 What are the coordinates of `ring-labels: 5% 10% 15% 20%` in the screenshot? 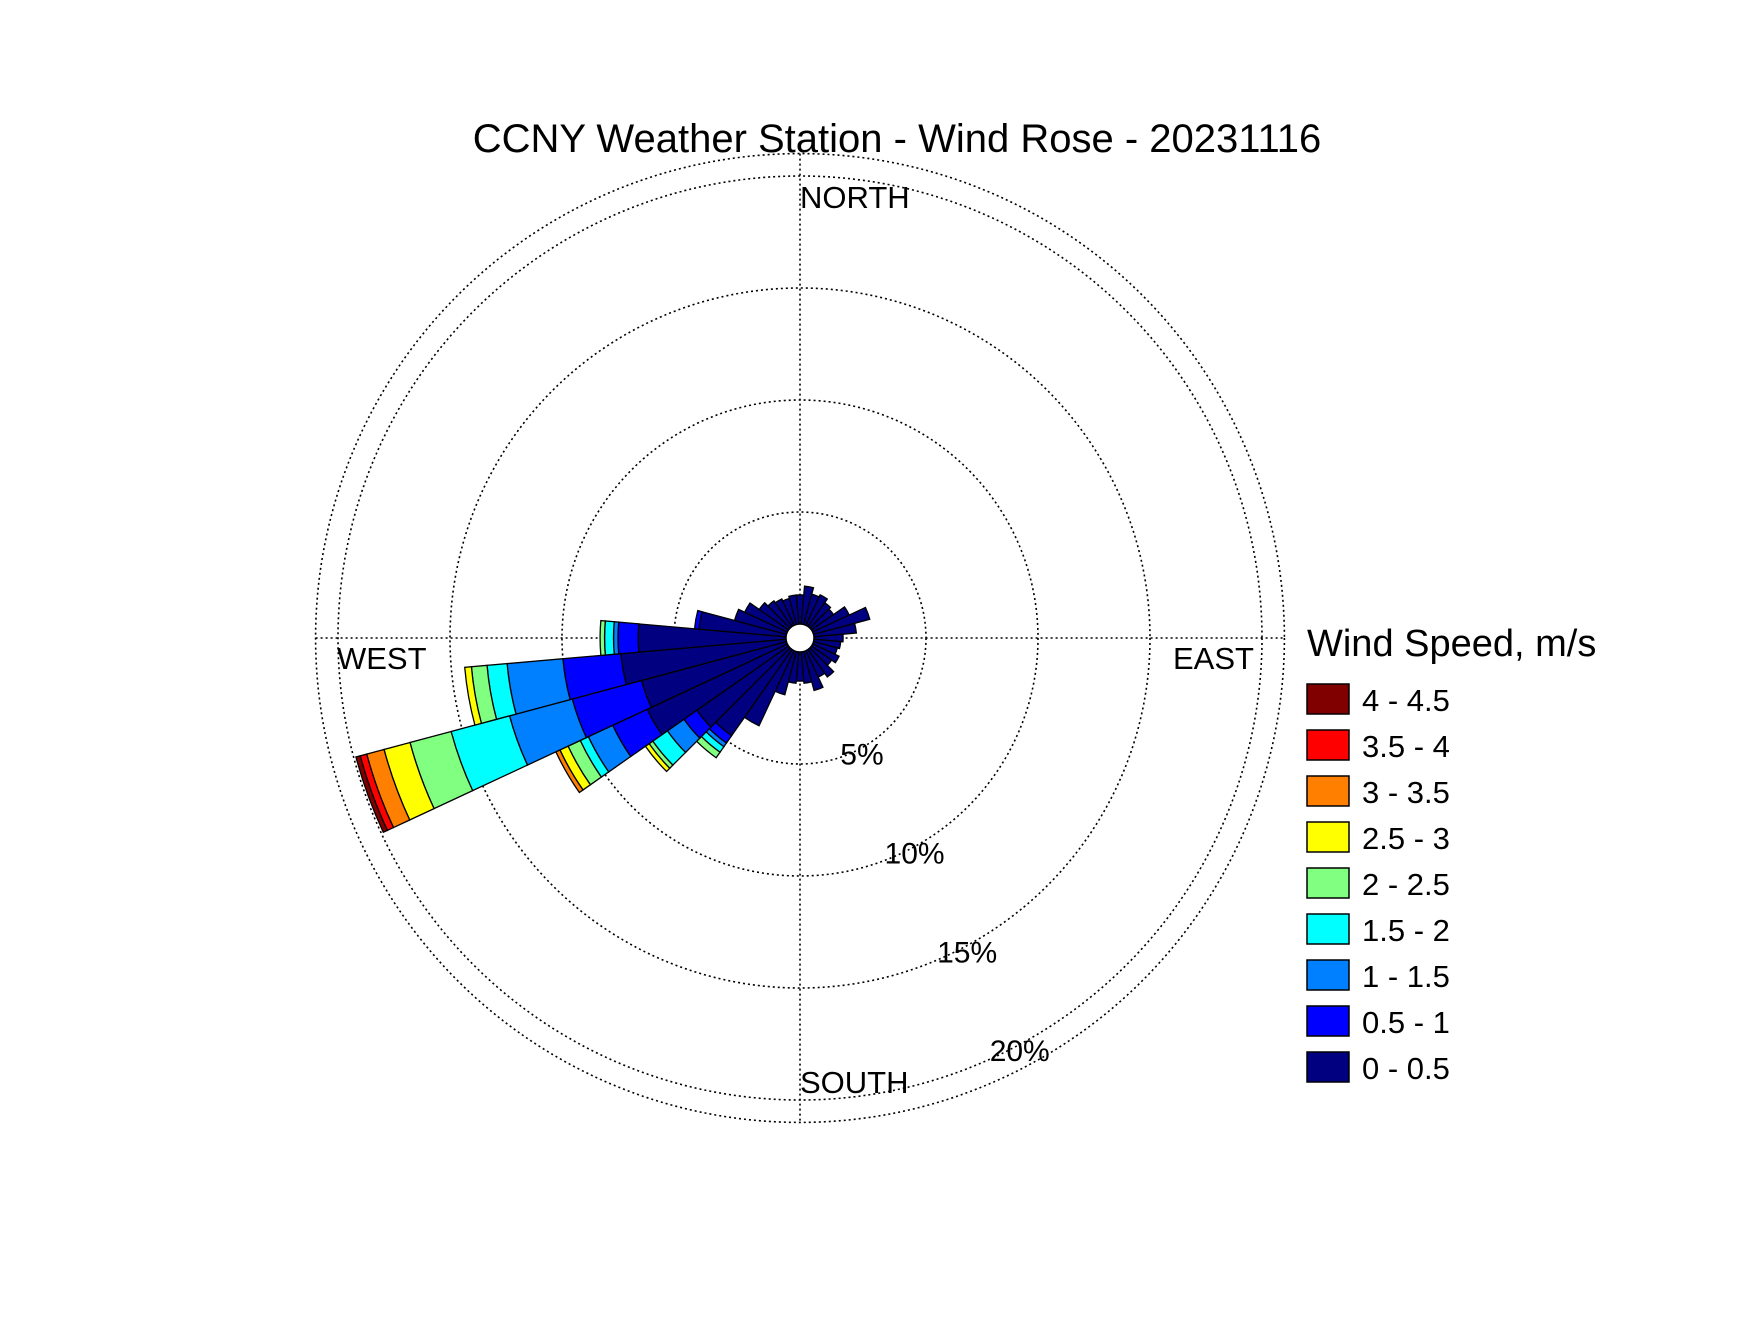 It's located at (944, 904).